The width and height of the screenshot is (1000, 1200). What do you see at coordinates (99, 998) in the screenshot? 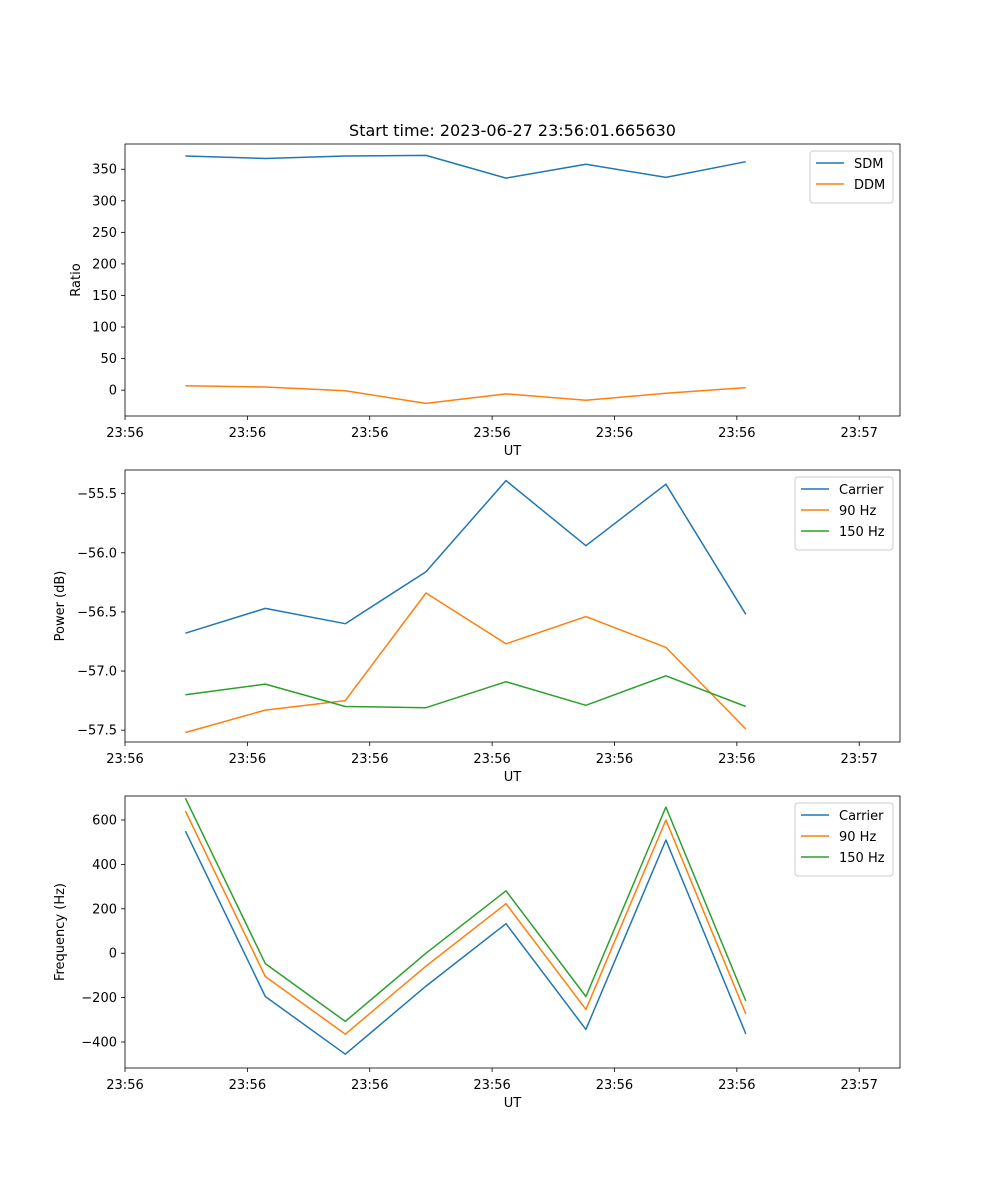
I see `y-tick-label: −200` at bounding box center [99, 998].